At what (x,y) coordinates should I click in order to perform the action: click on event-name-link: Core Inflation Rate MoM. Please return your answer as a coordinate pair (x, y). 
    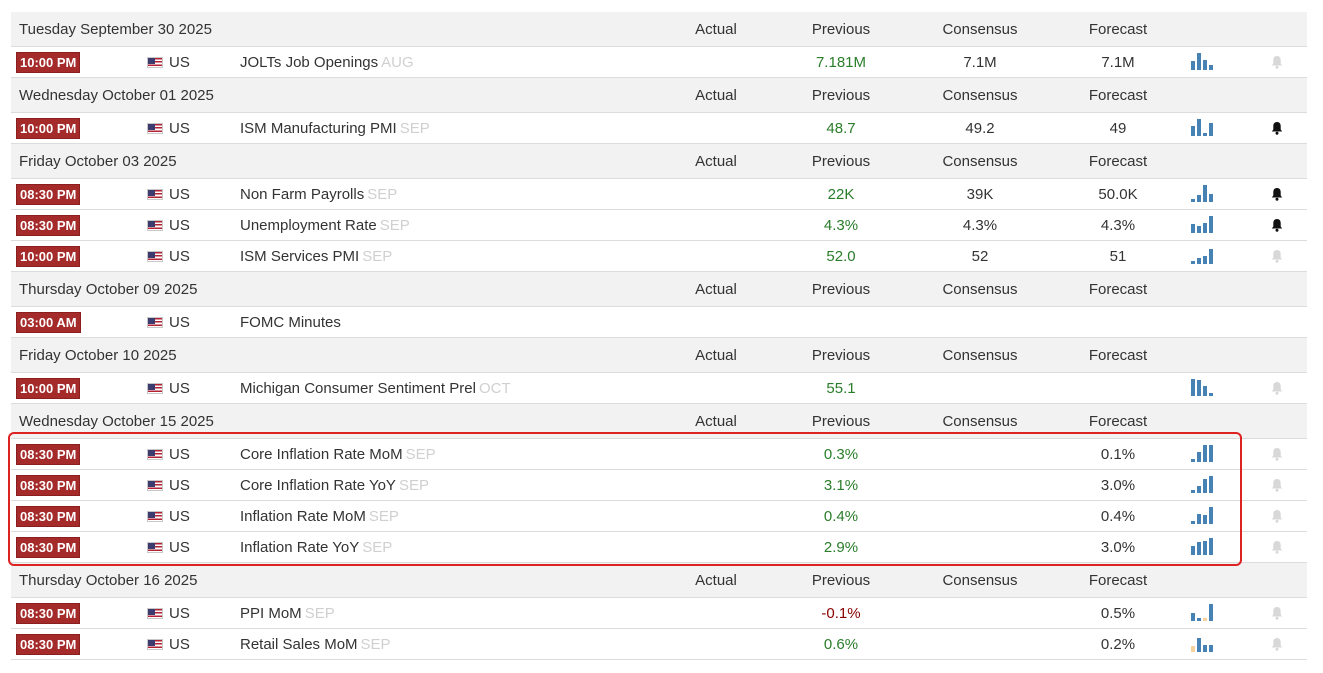
    Looking at the image, I should click on (321, 454).